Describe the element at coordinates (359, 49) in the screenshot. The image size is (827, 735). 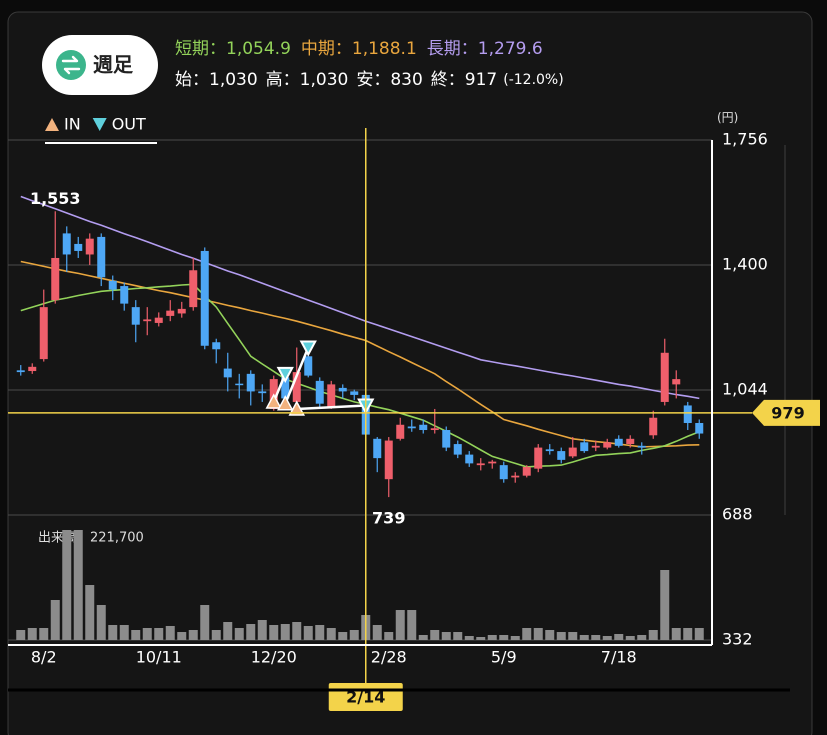
I see `ma-value: 中期：1,188.1` at that location.